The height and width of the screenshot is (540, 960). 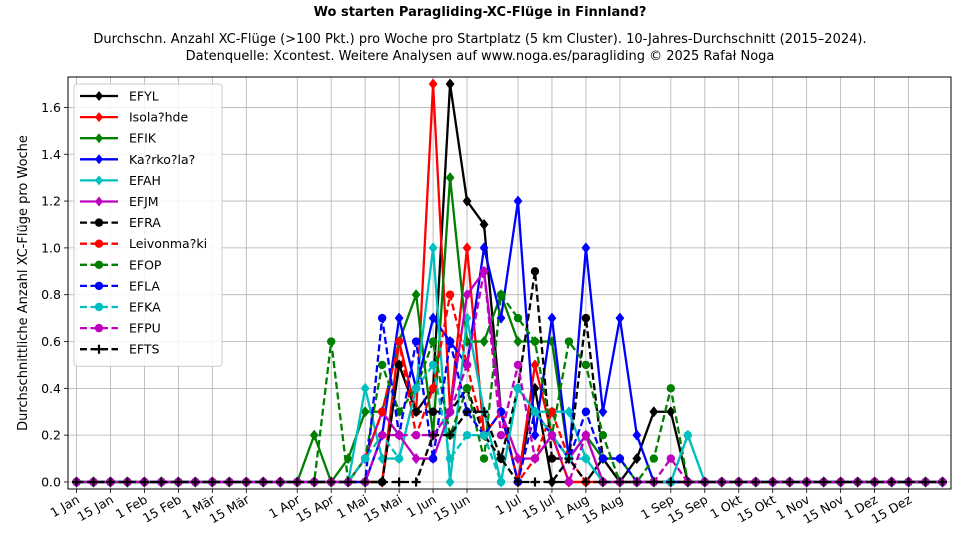 I want to click on legend-label: EFLA, so click(x=144, y=285).